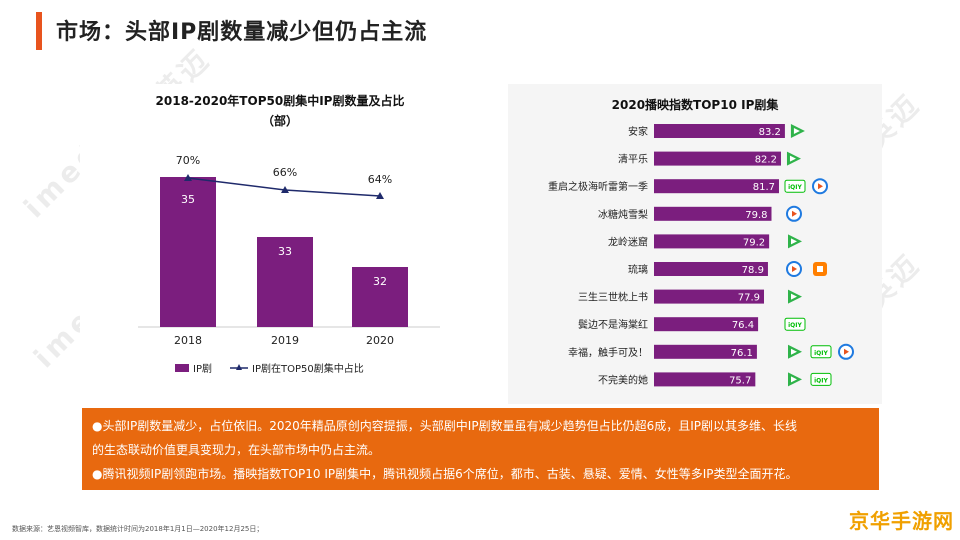  Describe the element at coordinates (901, 521) in the screenshot. I see `site-logo: 京华手游网` at that location.